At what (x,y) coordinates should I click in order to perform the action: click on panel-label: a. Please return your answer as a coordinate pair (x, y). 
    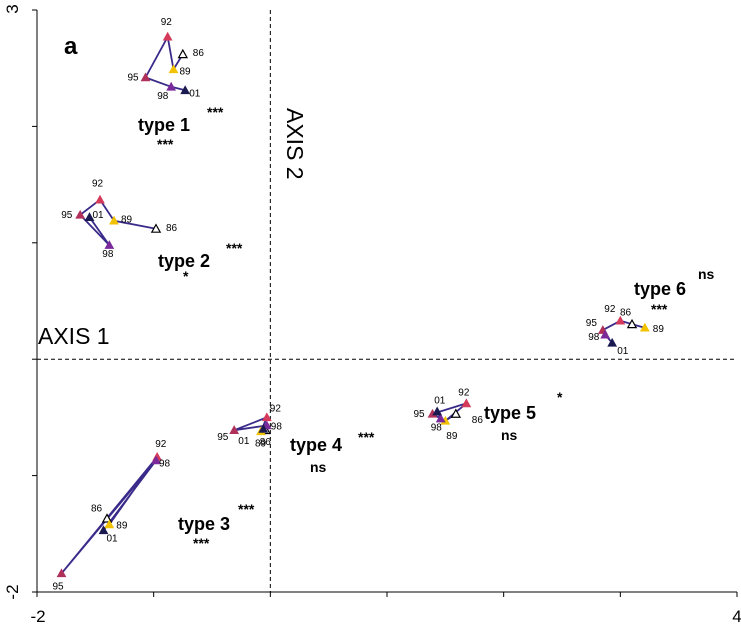
    Looking at the image, I should click on (71, 46).